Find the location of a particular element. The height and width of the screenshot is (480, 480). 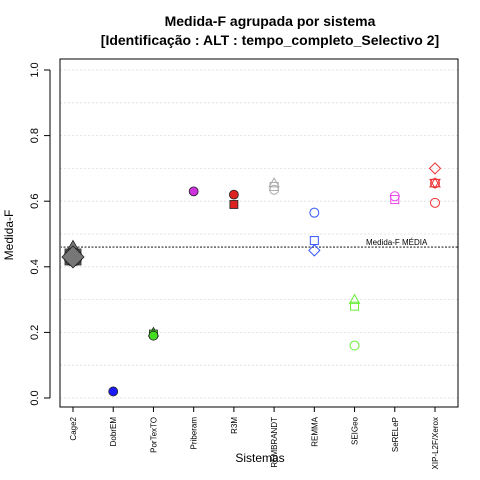

x-tick-label: XIP-L2F/Xerox is located at coordinates (435, 443).